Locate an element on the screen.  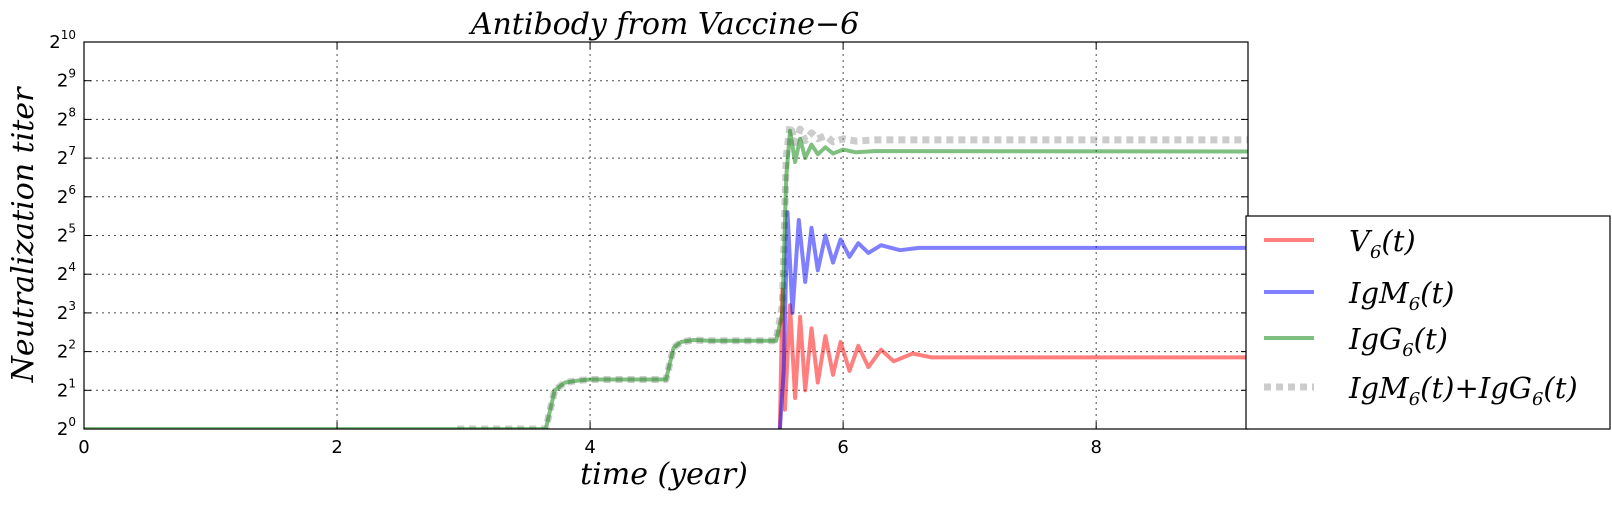
x-tick-label: 0 is located at coordinates (83, 447).